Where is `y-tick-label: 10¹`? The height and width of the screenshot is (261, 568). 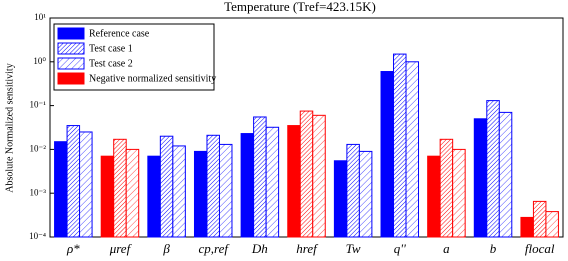
y-tick-label: 10¹ is located at coordinates (40, 17).